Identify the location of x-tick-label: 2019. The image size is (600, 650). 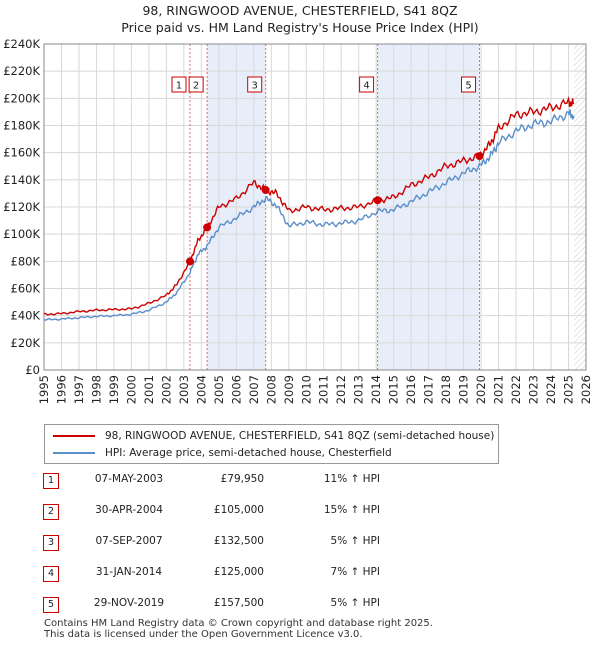
(464, 389).